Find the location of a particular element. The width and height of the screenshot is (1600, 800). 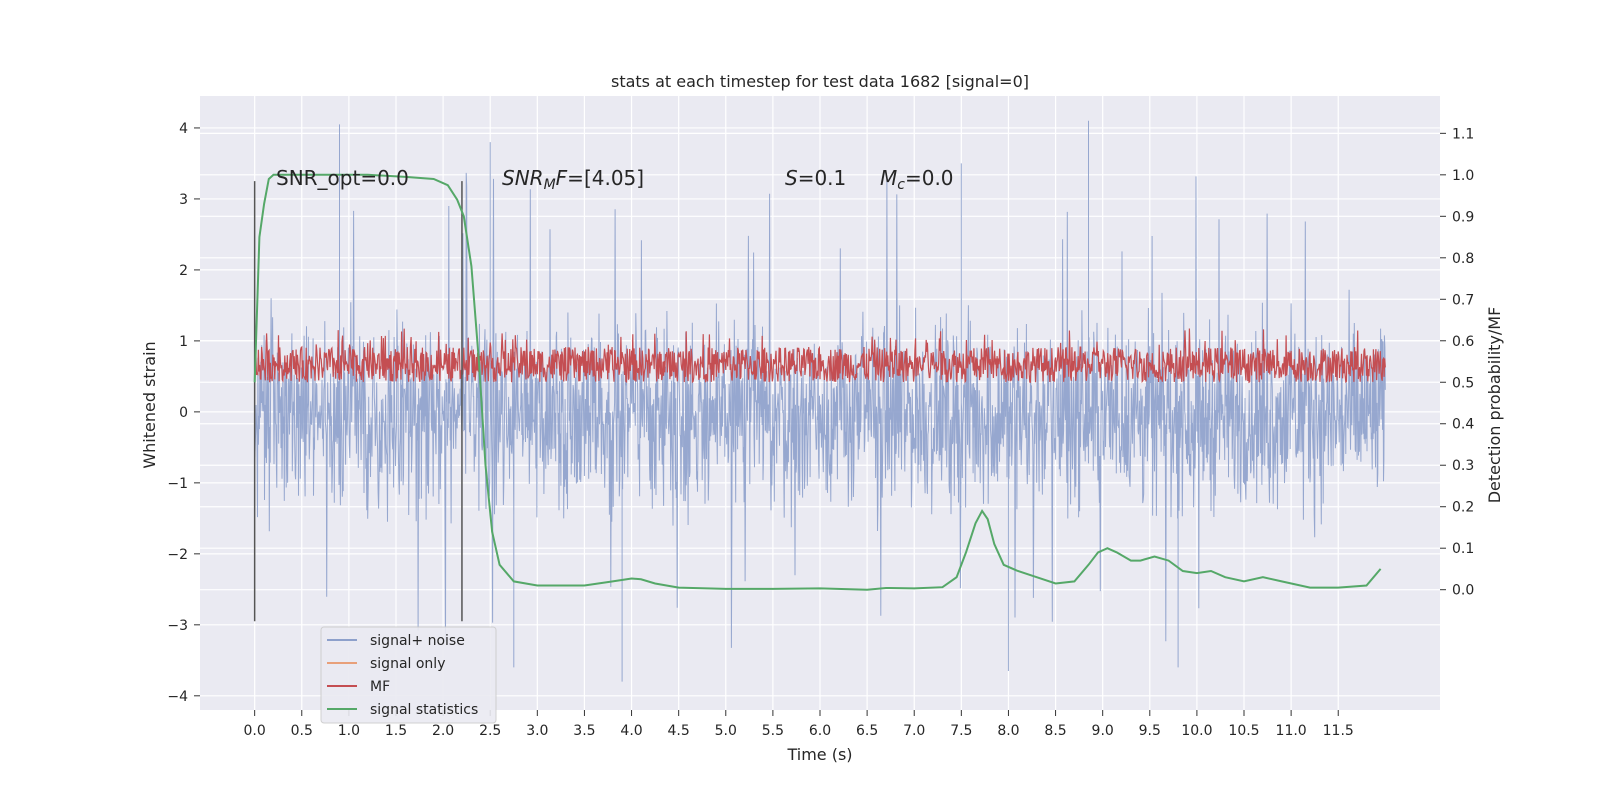

mf-series is located at coordinates (820, 356).